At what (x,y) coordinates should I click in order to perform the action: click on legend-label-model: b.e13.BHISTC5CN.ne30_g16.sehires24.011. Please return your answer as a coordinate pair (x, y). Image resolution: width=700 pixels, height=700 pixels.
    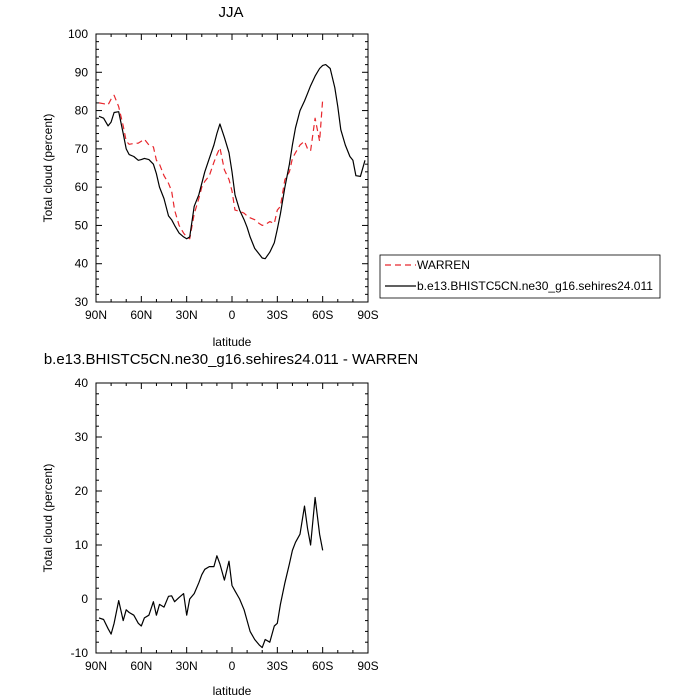
    Looking at the image, I should click on (535, 286).